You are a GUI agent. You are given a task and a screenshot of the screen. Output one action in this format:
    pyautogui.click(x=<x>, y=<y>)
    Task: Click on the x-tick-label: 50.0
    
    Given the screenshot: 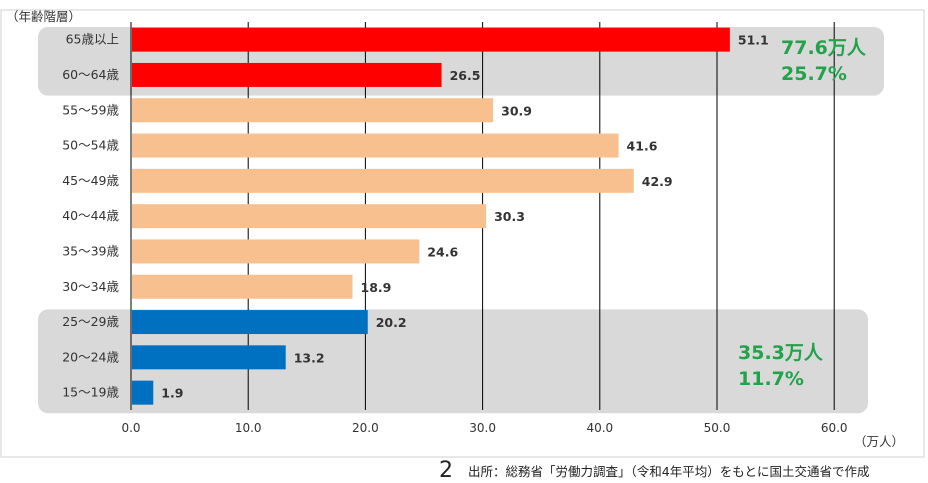 What is the action you would take?
    pyautogui.click(x=717, y=428)
    